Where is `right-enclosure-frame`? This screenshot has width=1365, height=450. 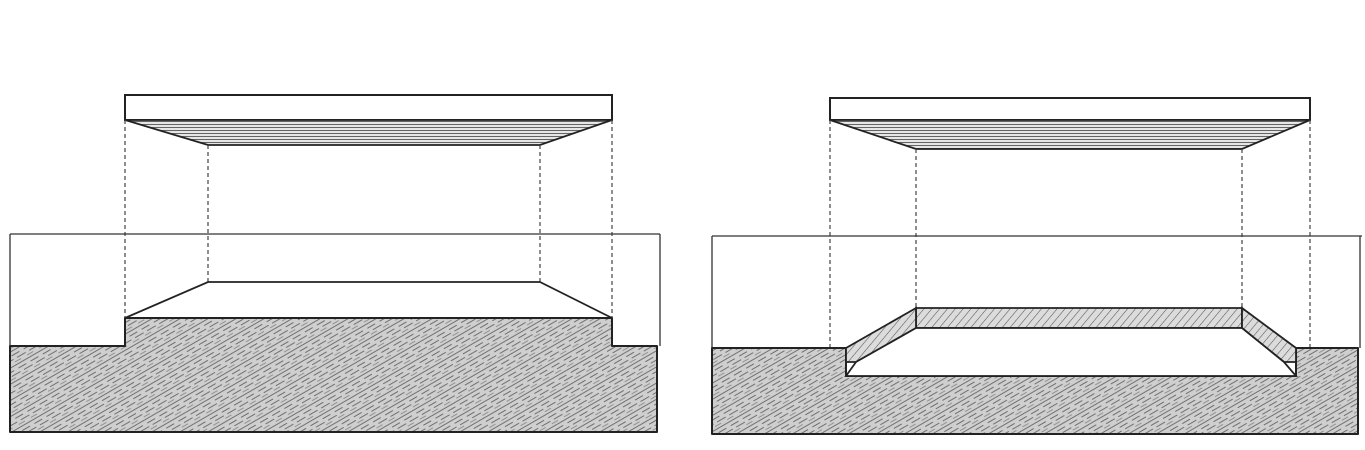 right-enclosure-frame is located at coordinates (1036, 291).